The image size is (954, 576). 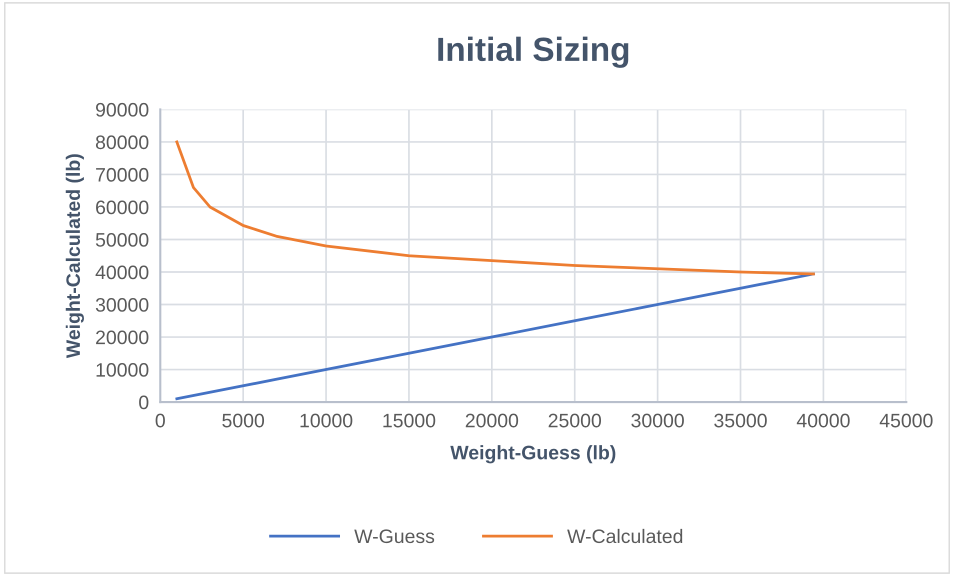 I want to click on y-tick-label: 10000, so click(x=122, y=370).